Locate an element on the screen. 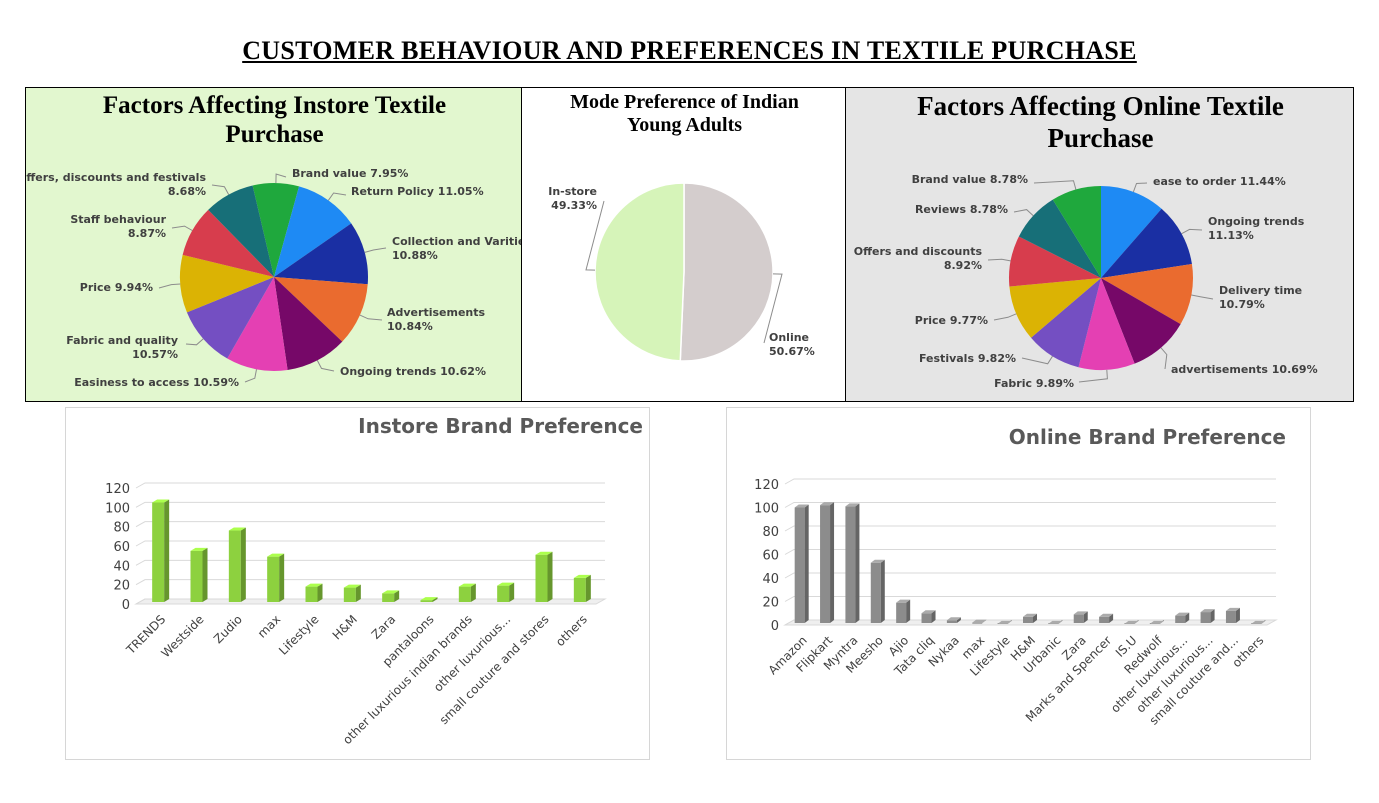 The height and width of the screenshot is (803, 1379). bar-redwolf is located at coordinates (1156, 622).